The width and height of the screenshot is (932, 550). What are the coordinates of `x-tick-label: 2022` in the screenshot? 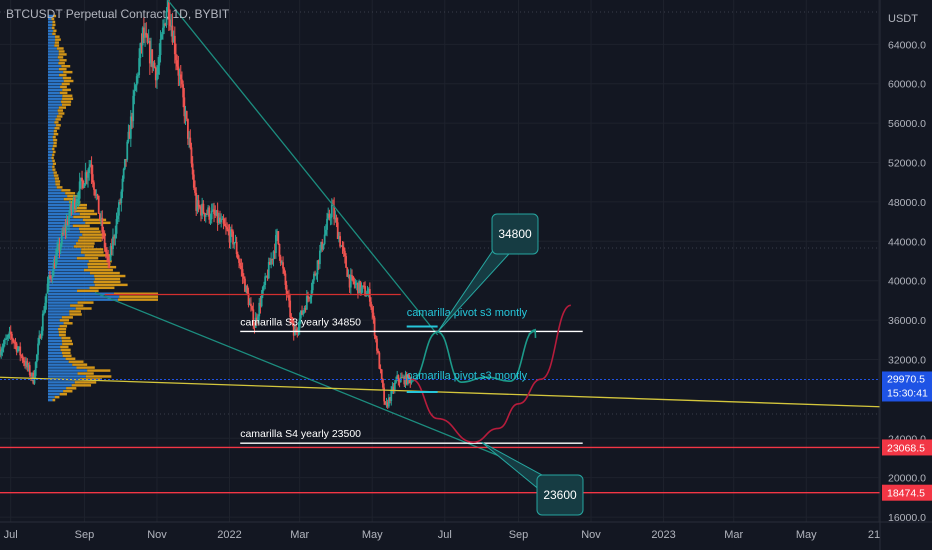 It's located at (229, 535).